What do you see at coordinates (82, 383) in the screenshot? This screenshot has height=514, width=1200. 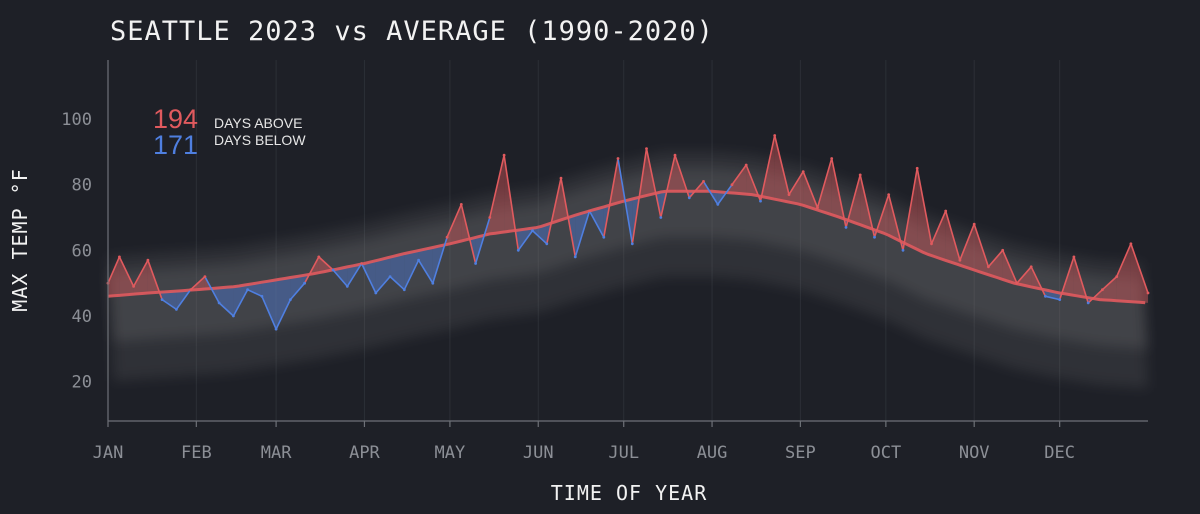 I see `y-tick-20: 20` at bounding box center [82, 383].